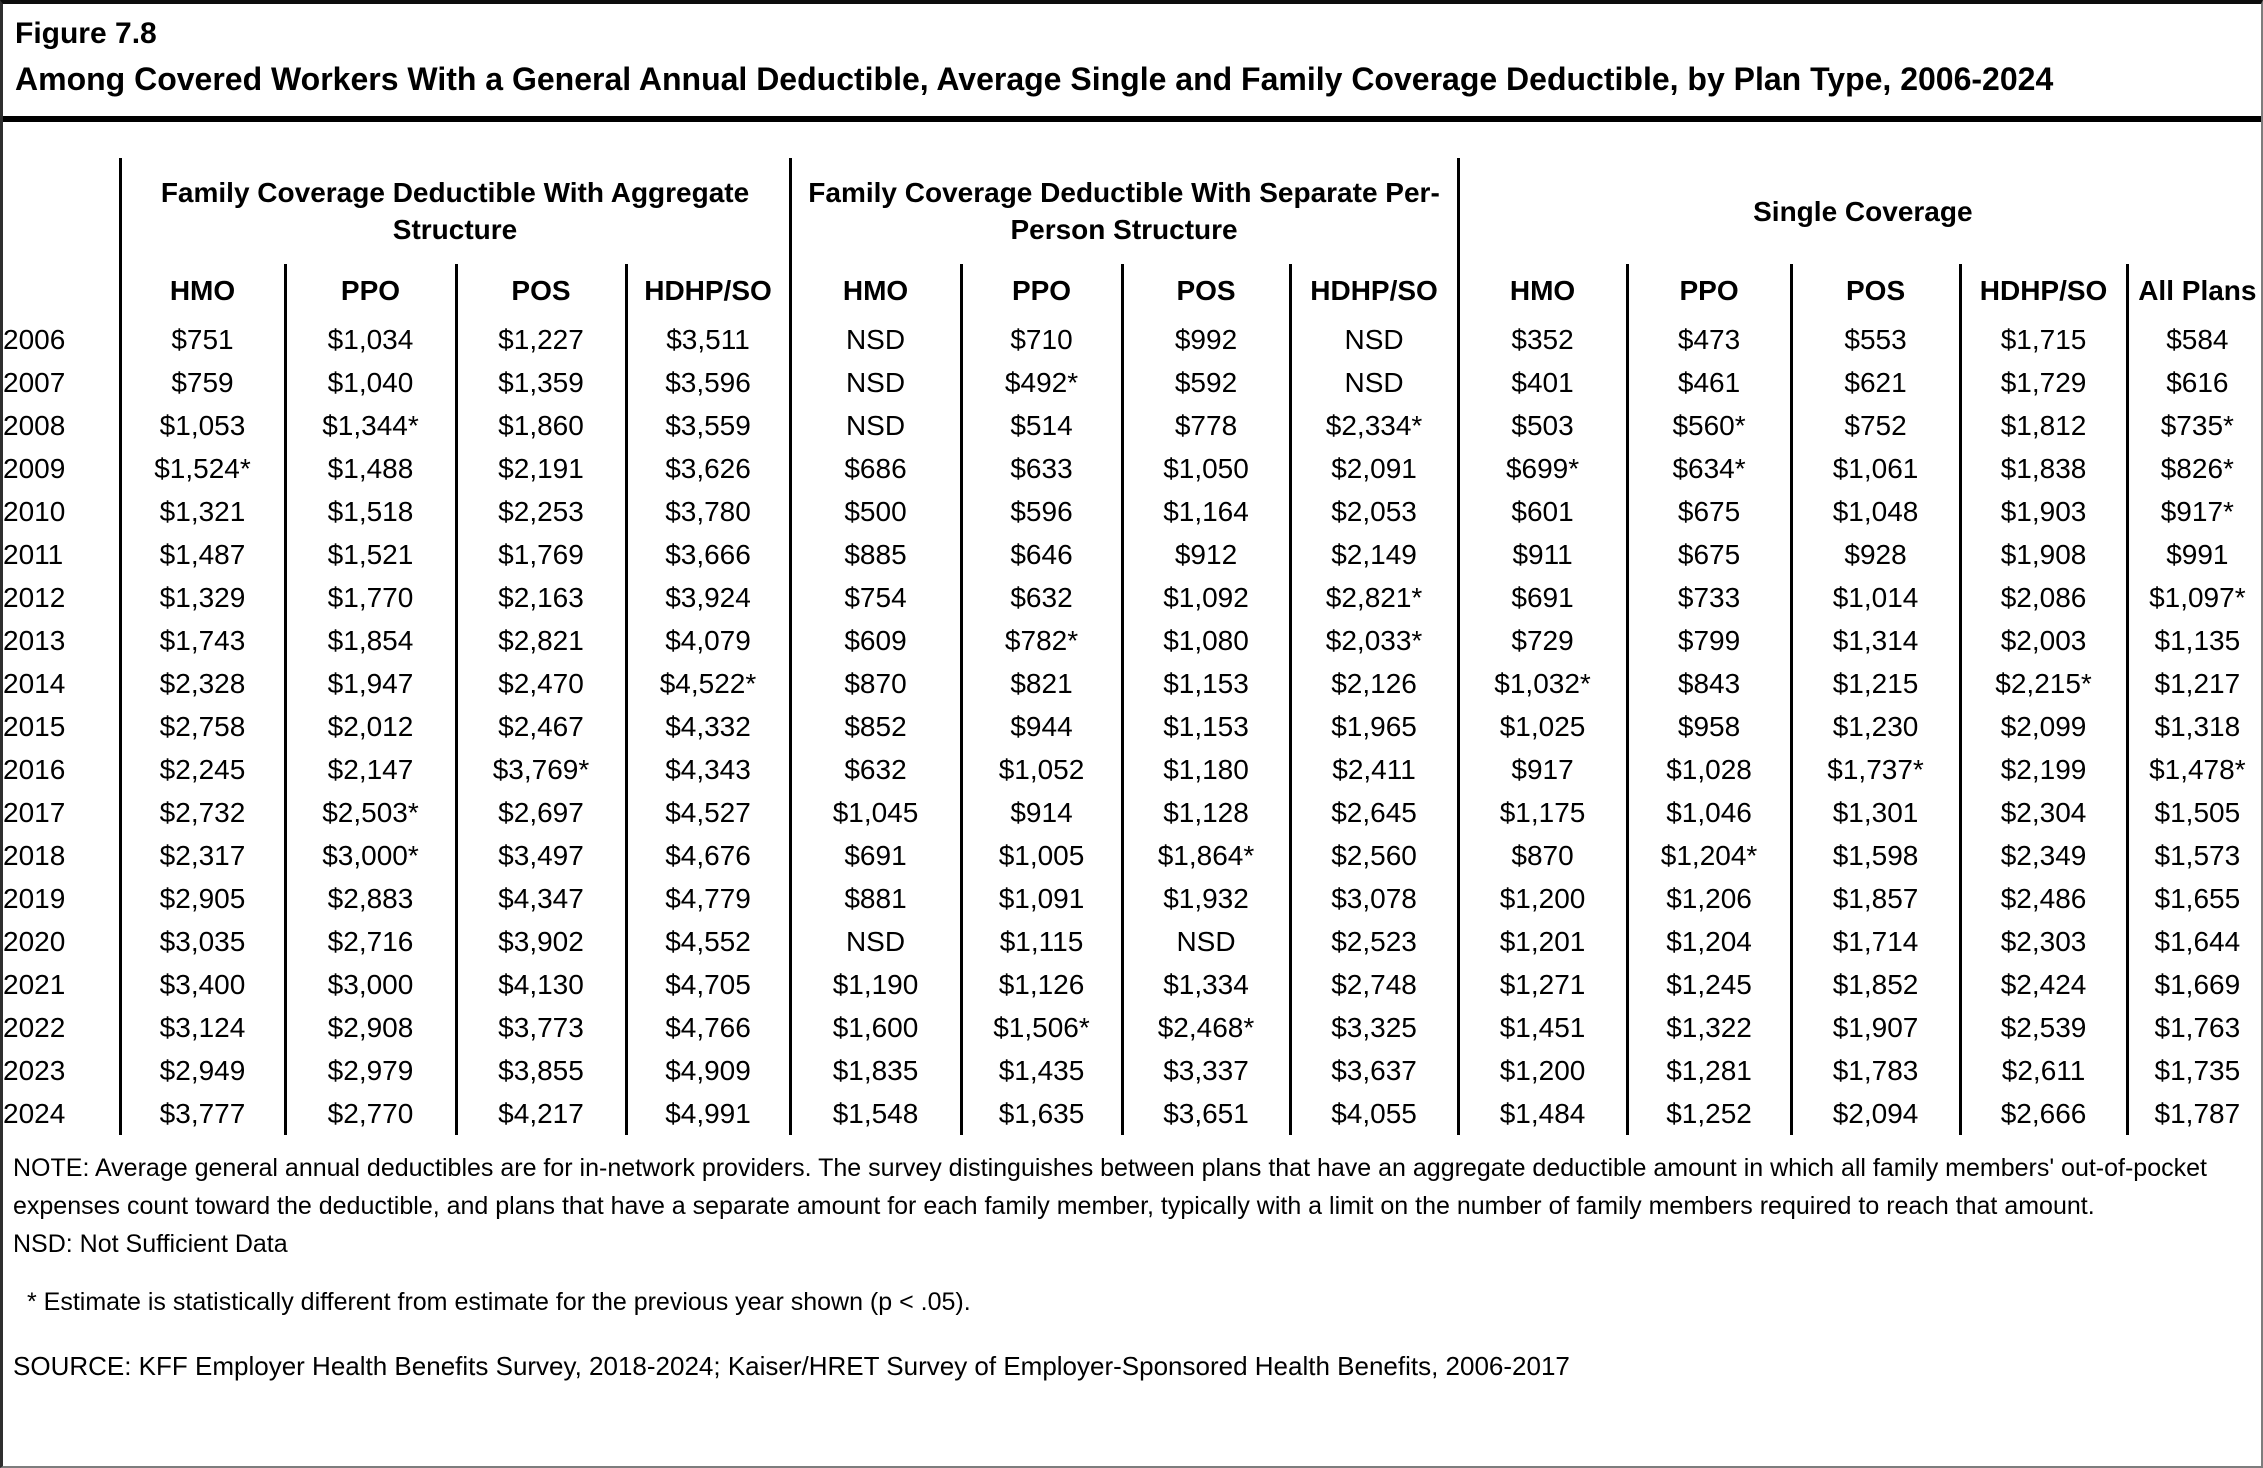 The width and height of the screenshot is (2263, 1468). Describe the element at coordinates (369, 339) in the screenshot. I see `value-cell: $1,034` at that location.